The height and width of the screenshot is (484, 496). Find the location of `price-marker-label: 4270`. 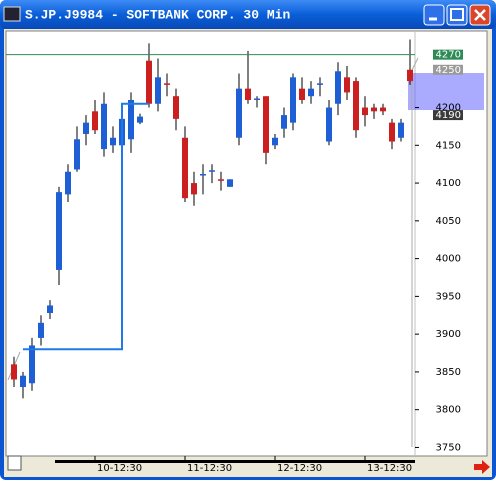

price-marker-label: 4270 is located at coordinates (448, 55).